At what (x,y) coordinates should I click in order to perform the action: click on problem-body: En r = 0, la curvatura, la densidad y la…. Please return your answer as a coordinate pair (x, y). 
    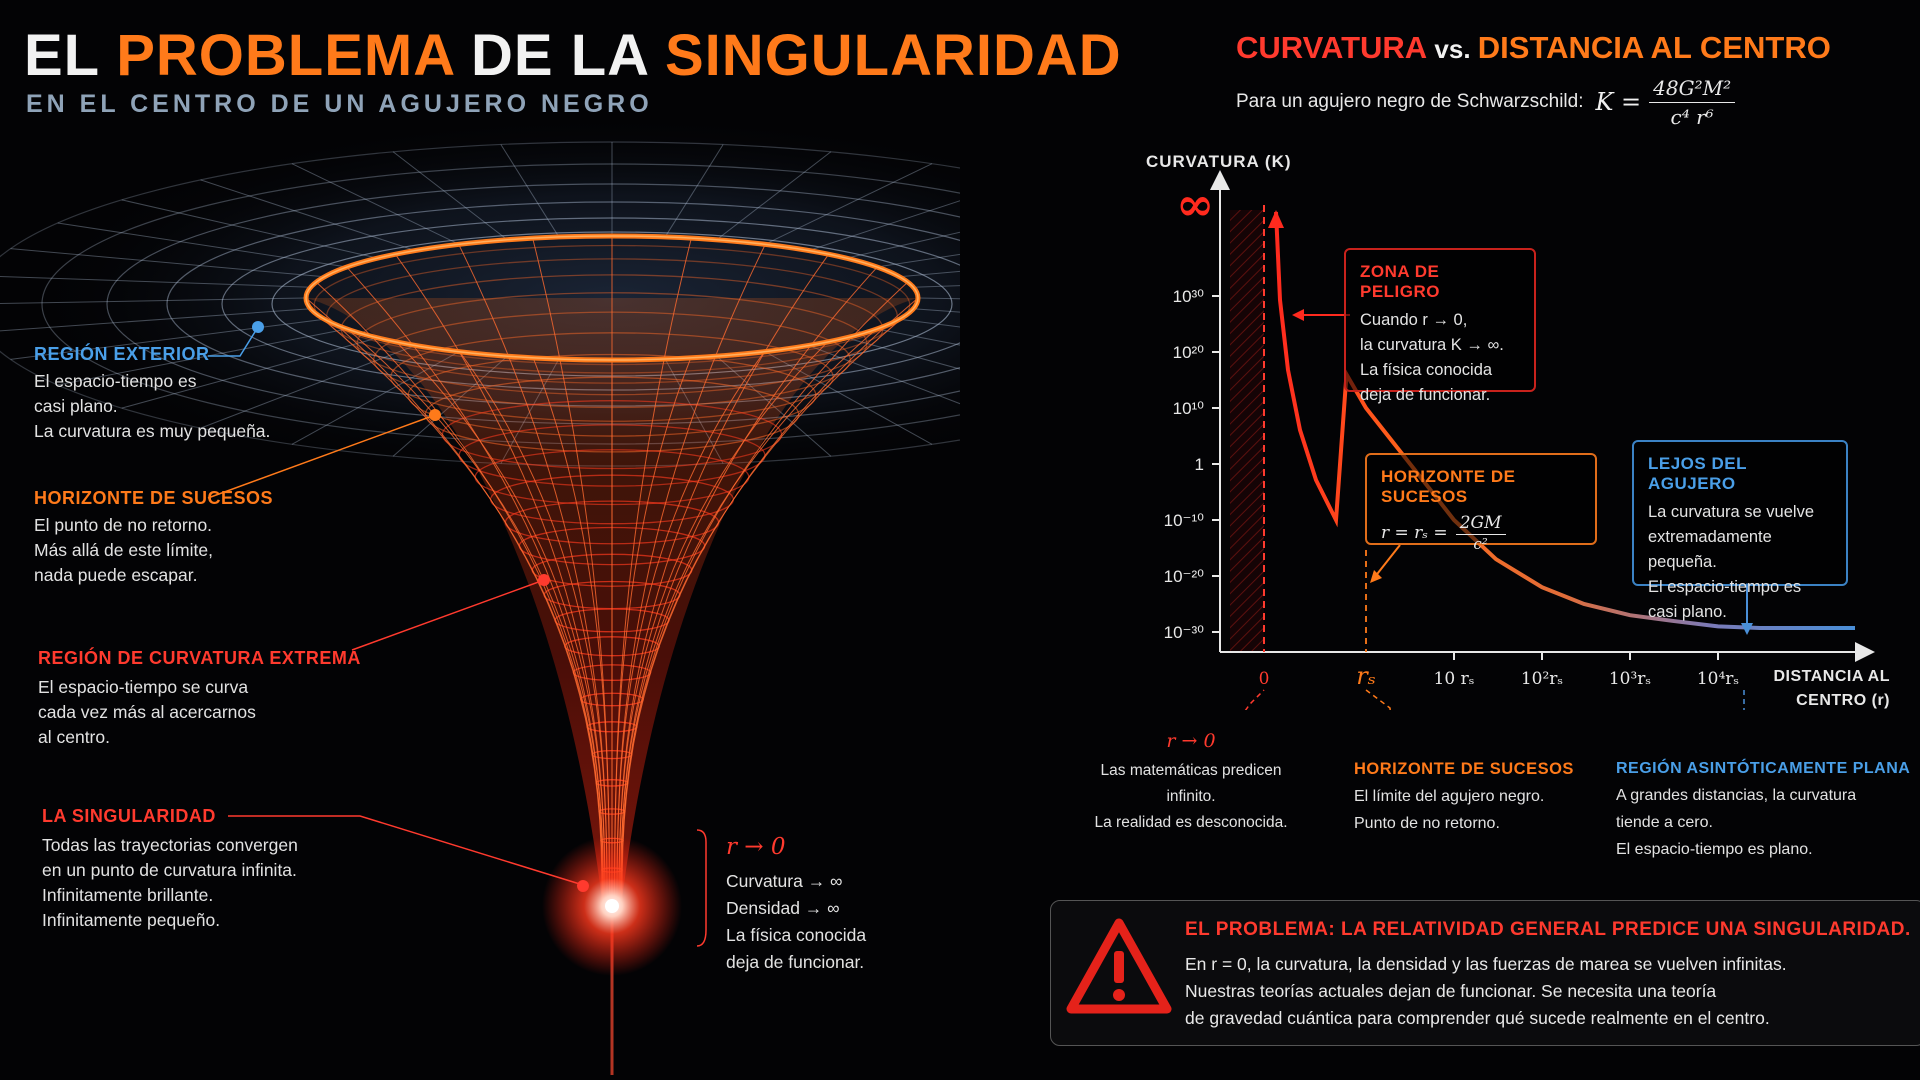
    Looking at the image, I should click on (1486, 991).